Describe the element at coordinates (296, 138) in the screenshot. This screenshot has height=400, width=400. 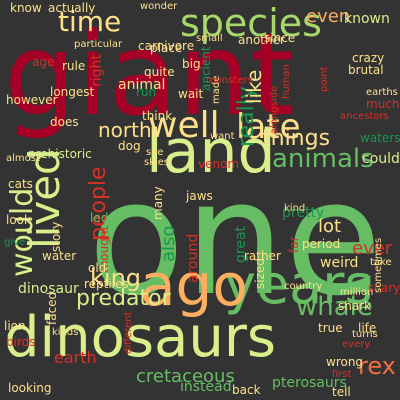
I see `cloud-word-things: things` at that location.